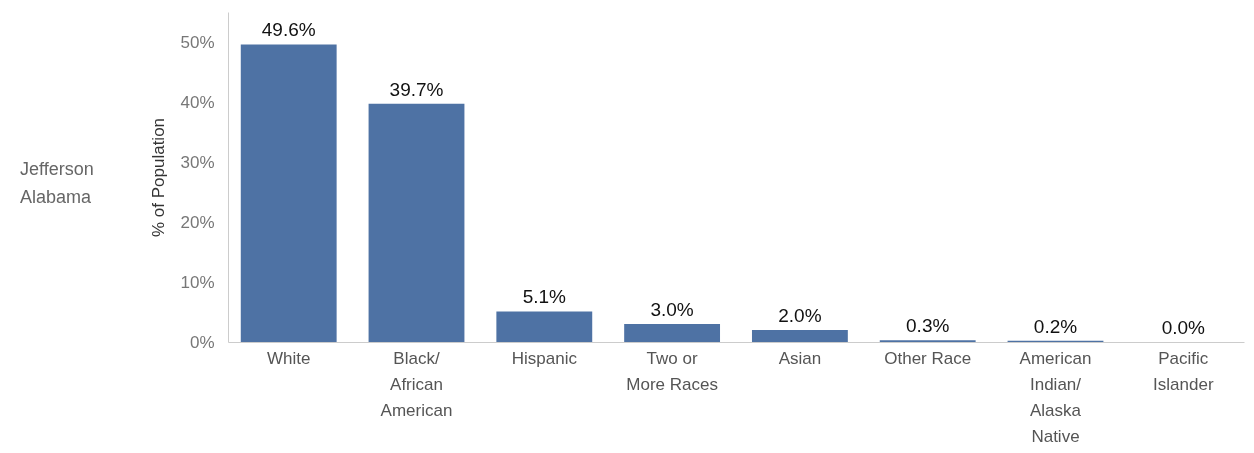 This screenshot has width=1254, height=453. Describe the element at coordinates (57, 183) in the screenshot. I see `text: Jefferson Alabama` at that location.